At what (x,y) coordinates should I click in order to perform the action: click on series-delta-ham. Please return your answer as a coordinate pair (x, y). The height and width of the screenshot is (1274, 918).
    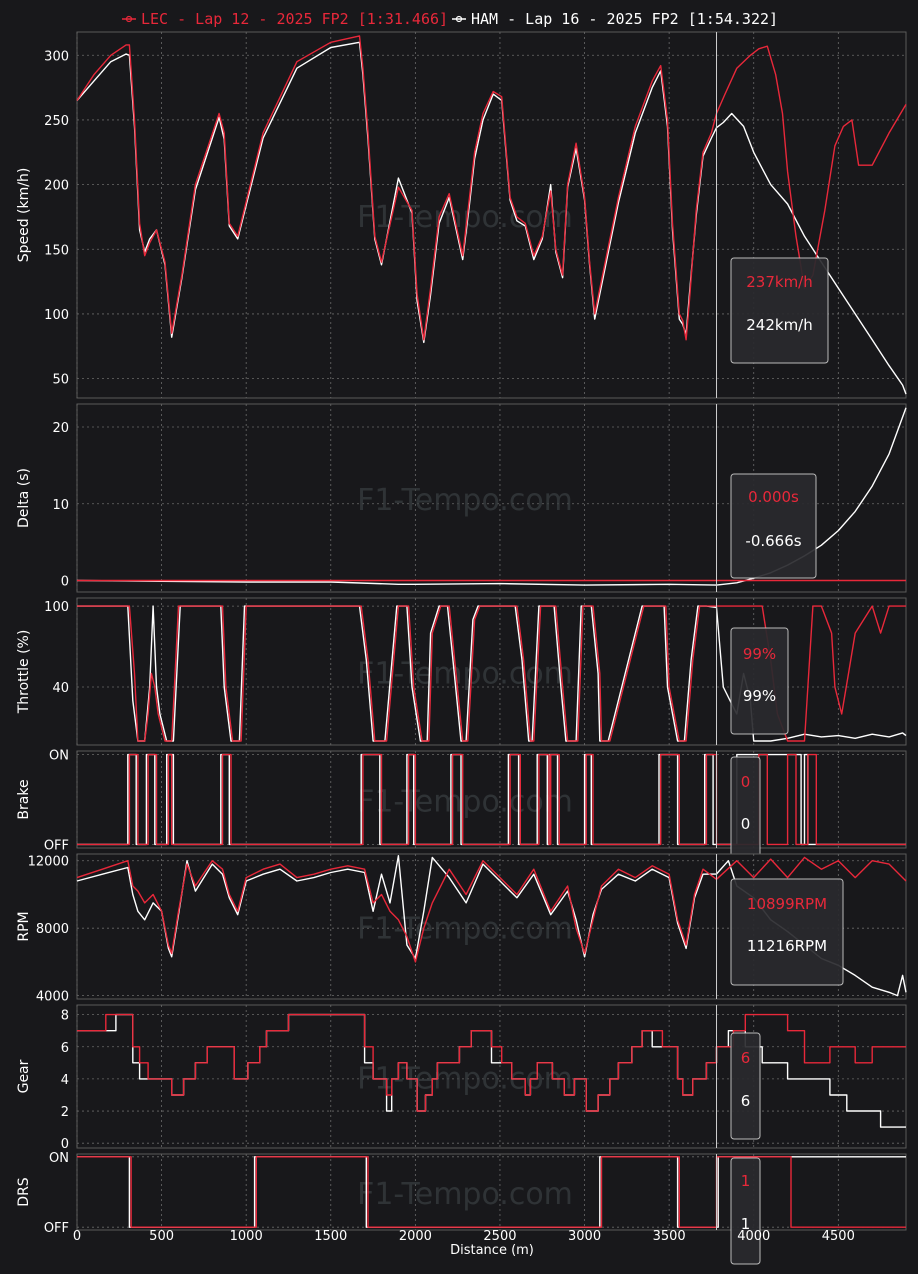
    Looking at the image, I should click on (491, 496).